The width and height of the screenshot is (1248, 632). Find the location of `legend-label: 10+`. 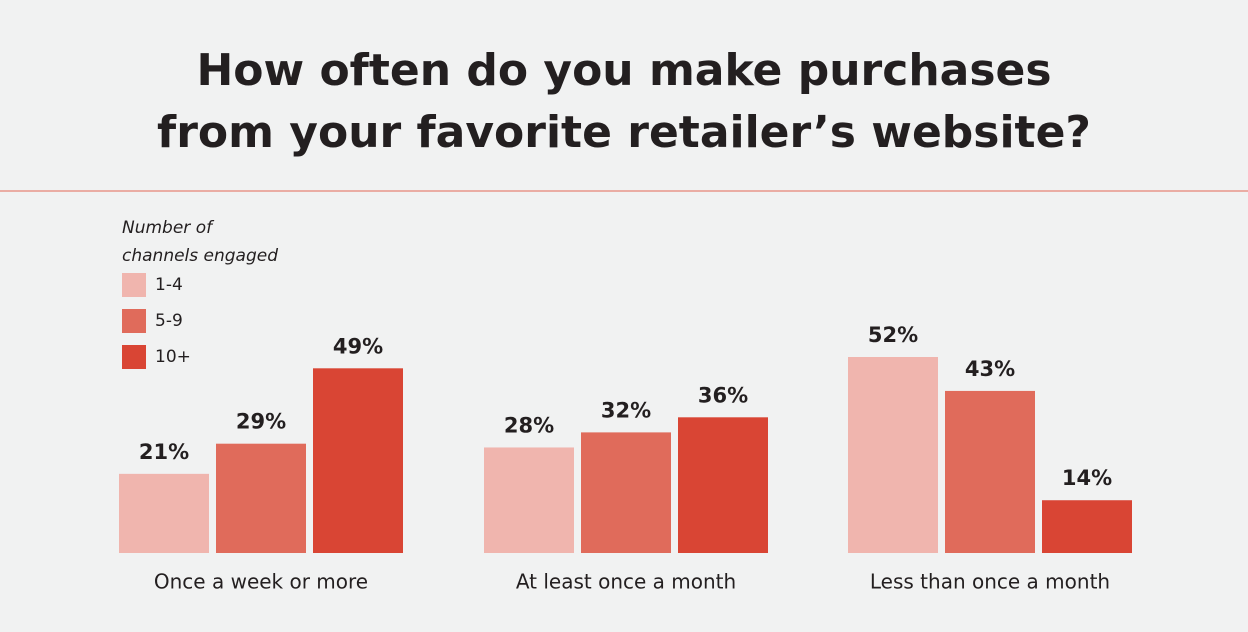

legend-label: 10+ is located at coordinates (173, 357).